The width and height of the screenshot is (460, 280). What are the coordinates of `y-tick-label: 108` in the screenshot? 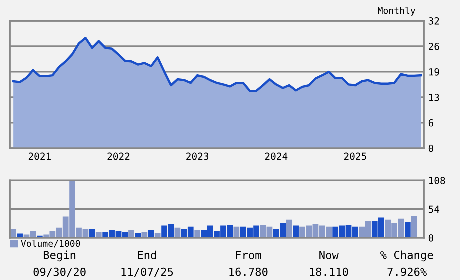 It's located at (437, 180).